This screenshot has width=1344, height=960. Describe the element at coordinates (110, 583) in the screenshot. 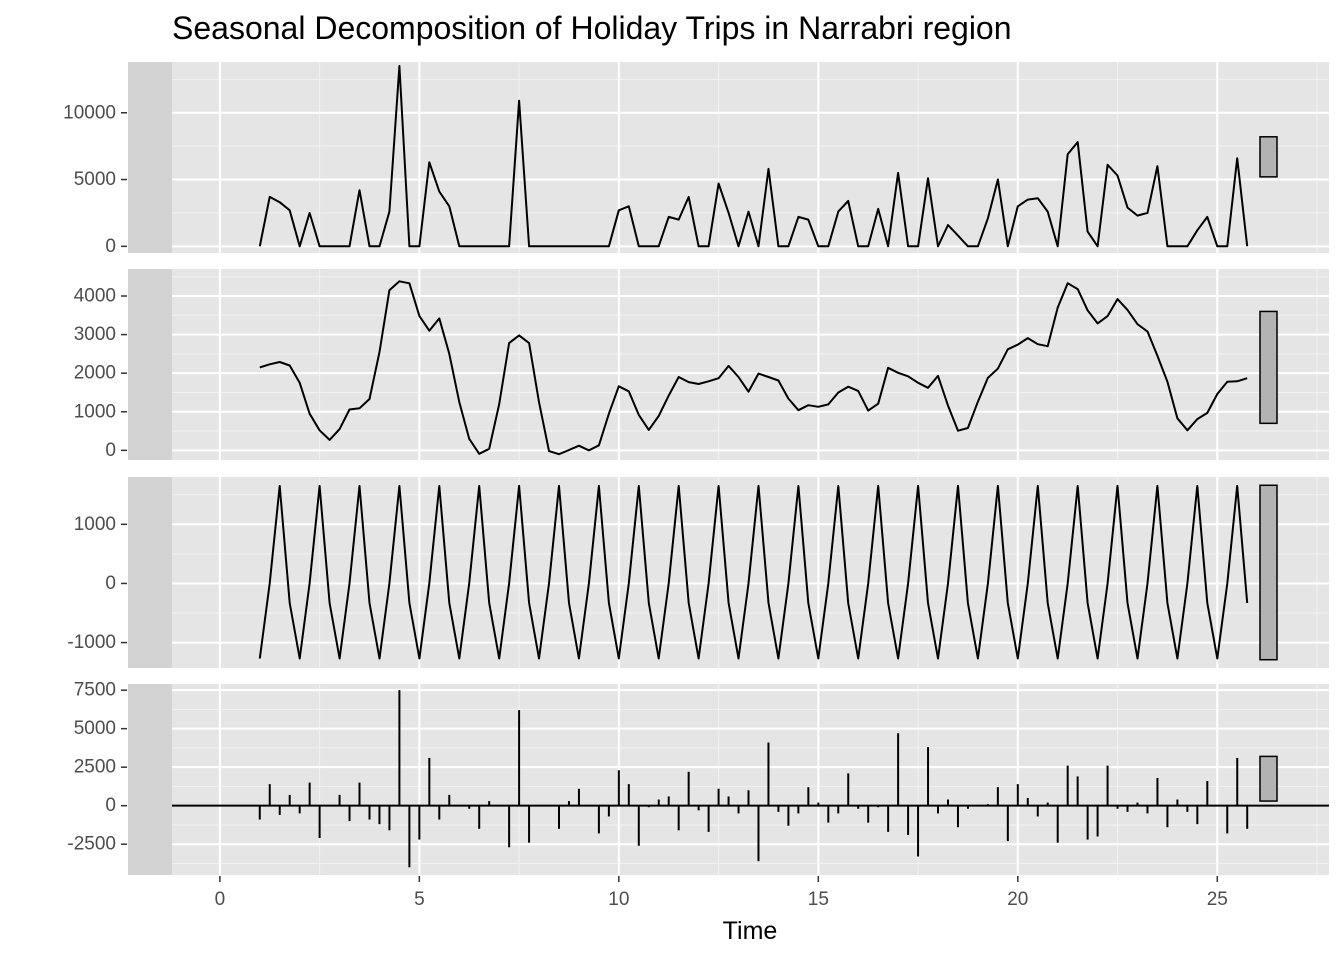

I see `seasonal-y-tick-label: 0` at that location.